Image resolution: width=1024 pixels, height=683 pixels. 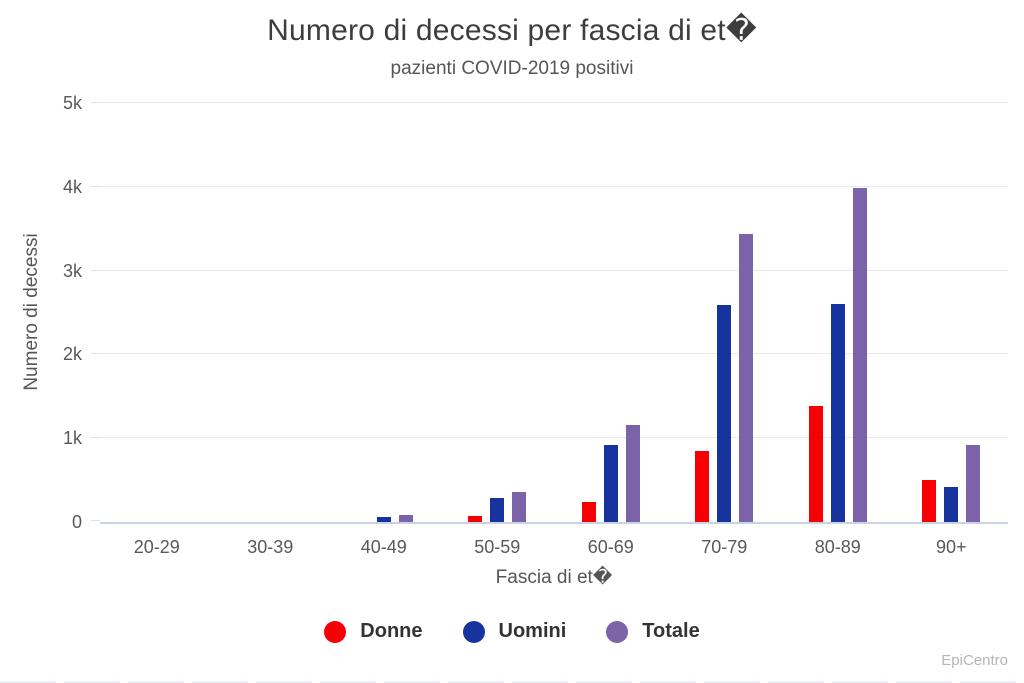 I want to click on donne-series-dot-icon, so click(x=335, y=631).